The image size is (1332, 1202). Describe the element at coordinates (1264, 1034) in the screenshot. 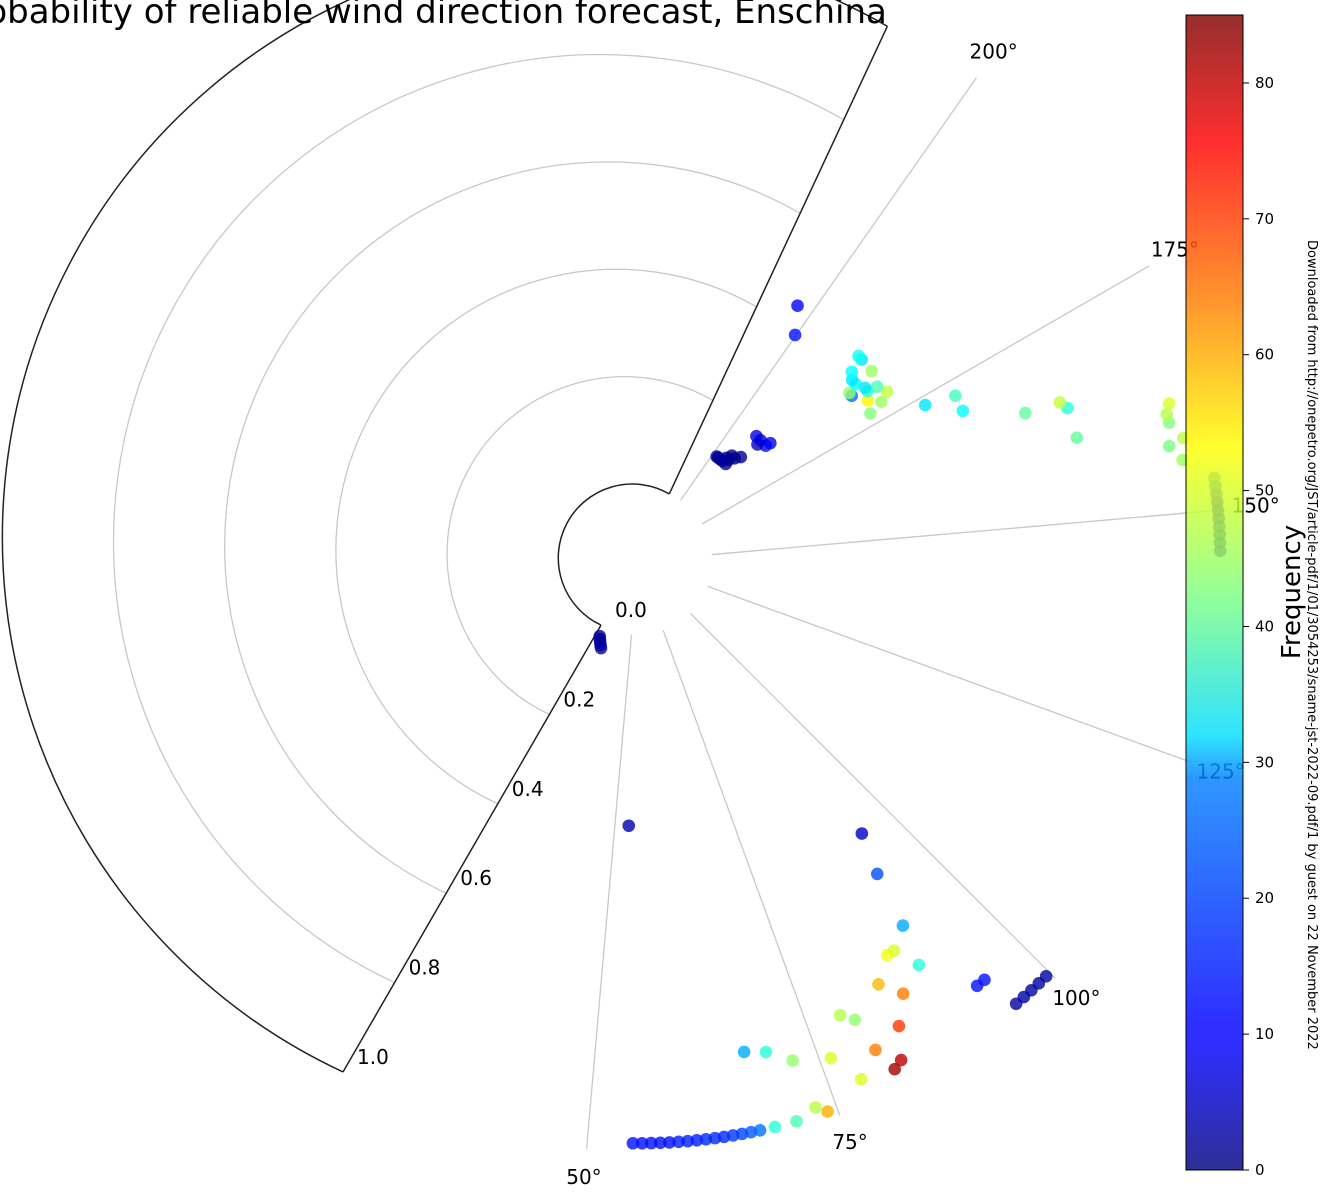

I see `colorbar-tick-label: 10` at that location.